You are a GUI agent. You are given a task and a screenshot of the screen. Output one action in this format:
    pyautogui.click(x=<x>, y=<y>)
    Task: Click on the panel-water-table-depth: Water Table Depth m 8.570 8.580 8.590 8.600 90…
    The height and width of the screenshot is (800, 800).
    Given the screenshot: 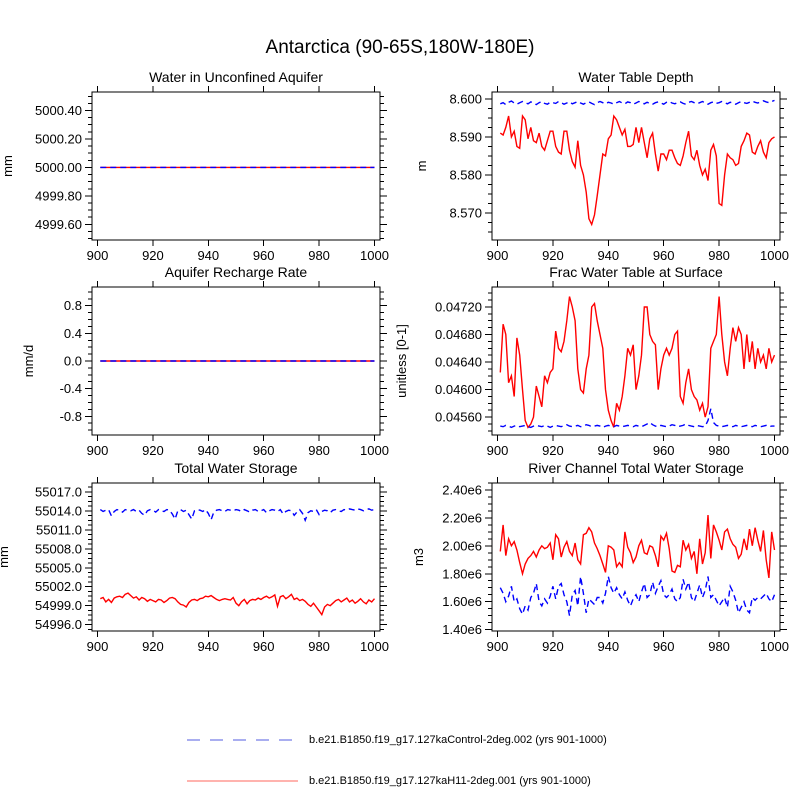 What is the action you would take?
    pyautogui.click(x=601, y=166)
    